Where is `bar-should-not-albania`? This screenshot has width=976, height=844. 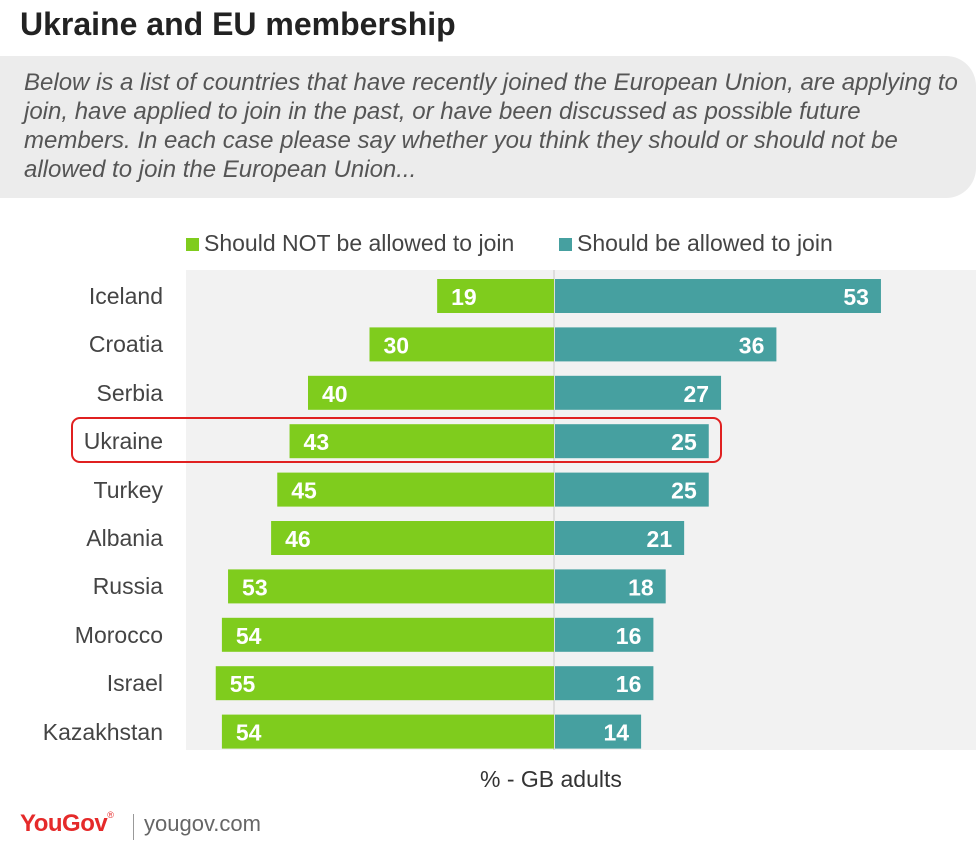 bar-should-not-albania is located at coordinates (412, 538).